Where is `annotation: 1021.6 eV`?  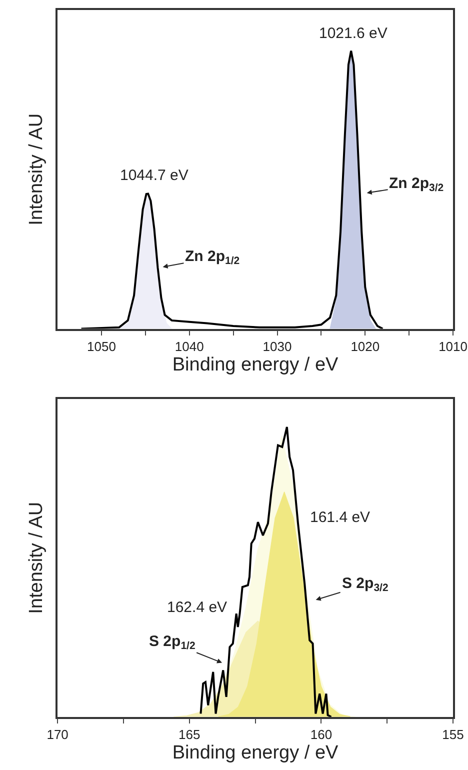 annotation: 1021.6 eV is located at coordinates (353, 33).